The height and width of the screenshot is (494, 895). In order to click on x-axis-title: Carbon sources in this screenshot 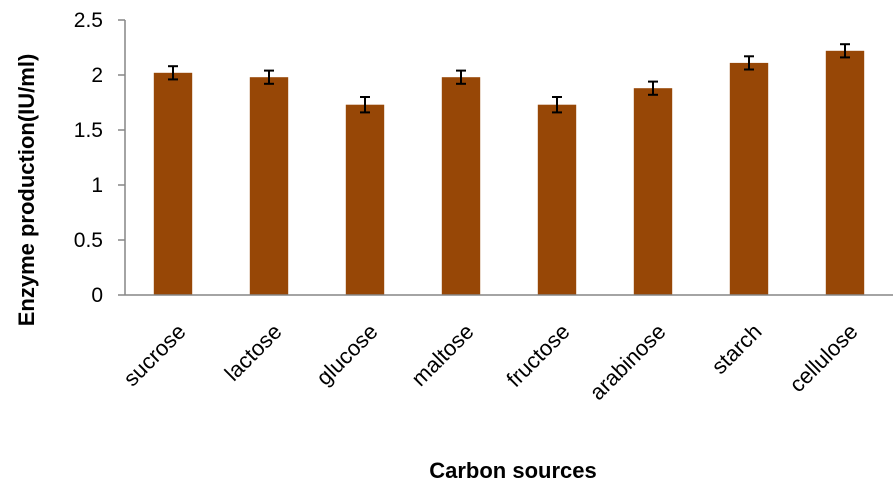, I will do `click(513, 470)`.